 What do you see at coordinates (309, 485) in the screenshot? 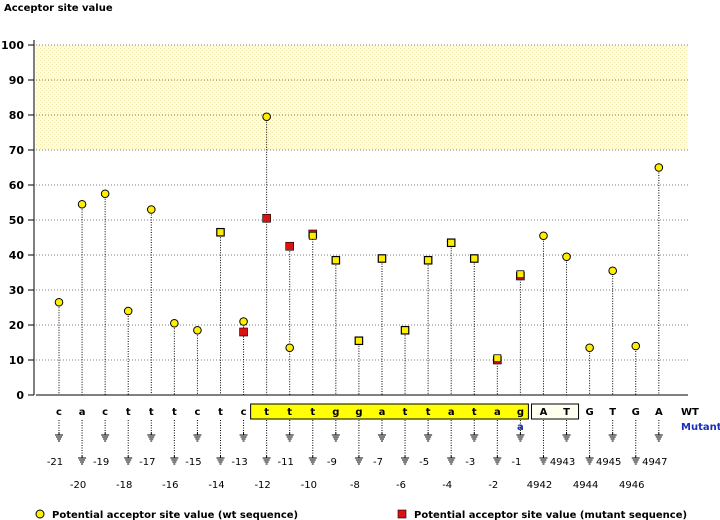
I see `position-label: -10` at bounding box center [309, 485].